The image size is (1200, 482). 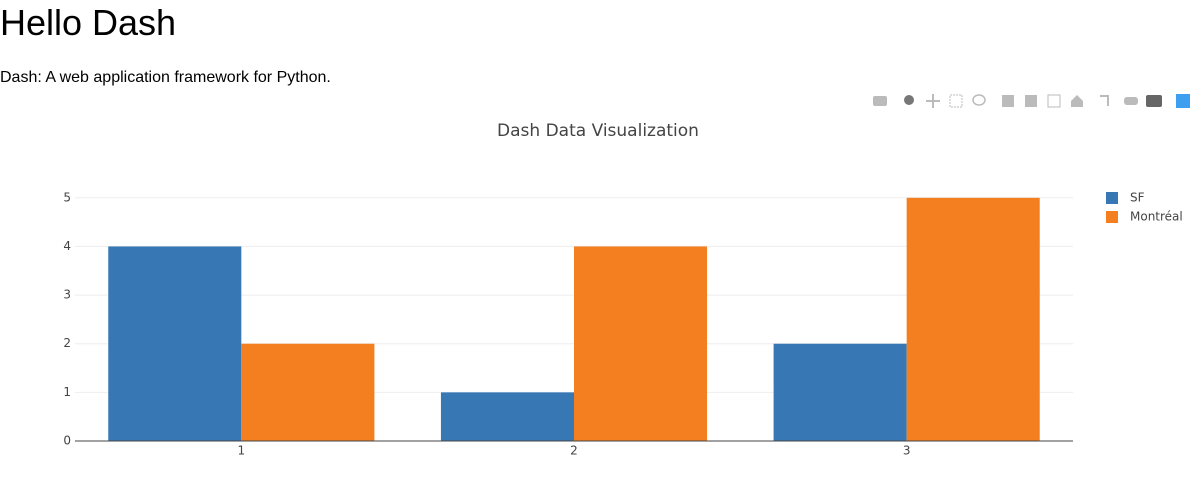 I want to click on y-tick-label: 0, so click(x=67, y=441).